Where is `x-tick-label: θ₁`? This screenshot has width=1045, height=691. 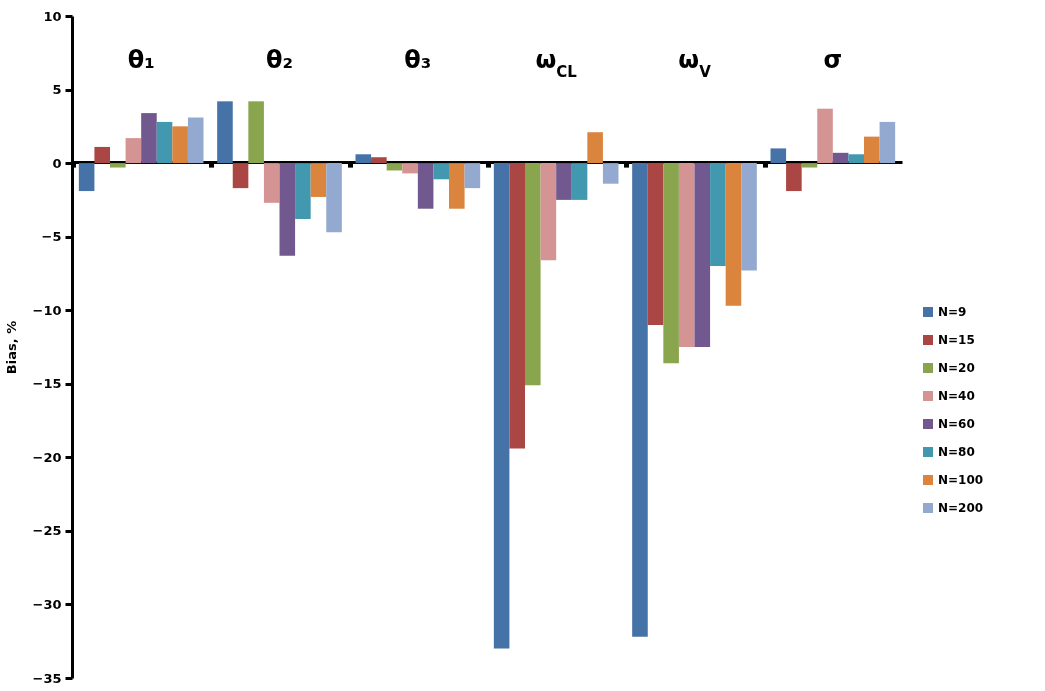 x-tick-label: θ₁ is located at coordinates (141, 60).